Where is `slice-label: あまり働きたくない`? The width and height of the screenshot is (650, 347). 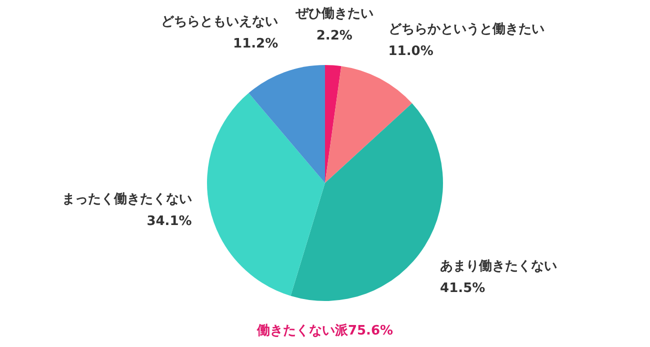 slice-label: あまり働きたくない is located at coordinates (499, 266).